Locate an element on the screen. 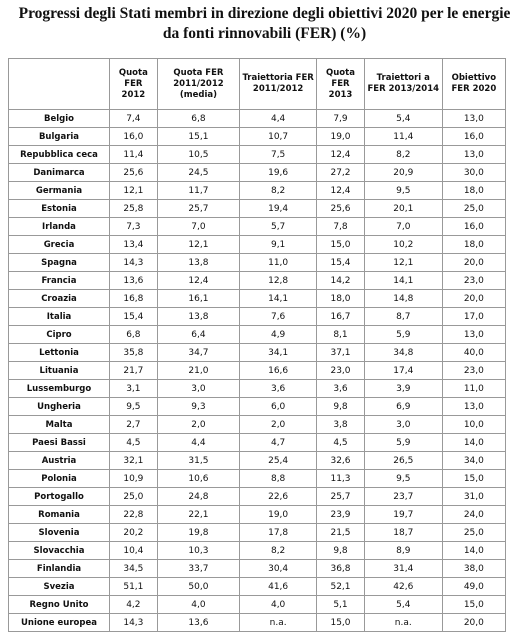 The width and height of the screenshot is (529, 637). value-cell: 12,1 is located at coordinates (133, 190).